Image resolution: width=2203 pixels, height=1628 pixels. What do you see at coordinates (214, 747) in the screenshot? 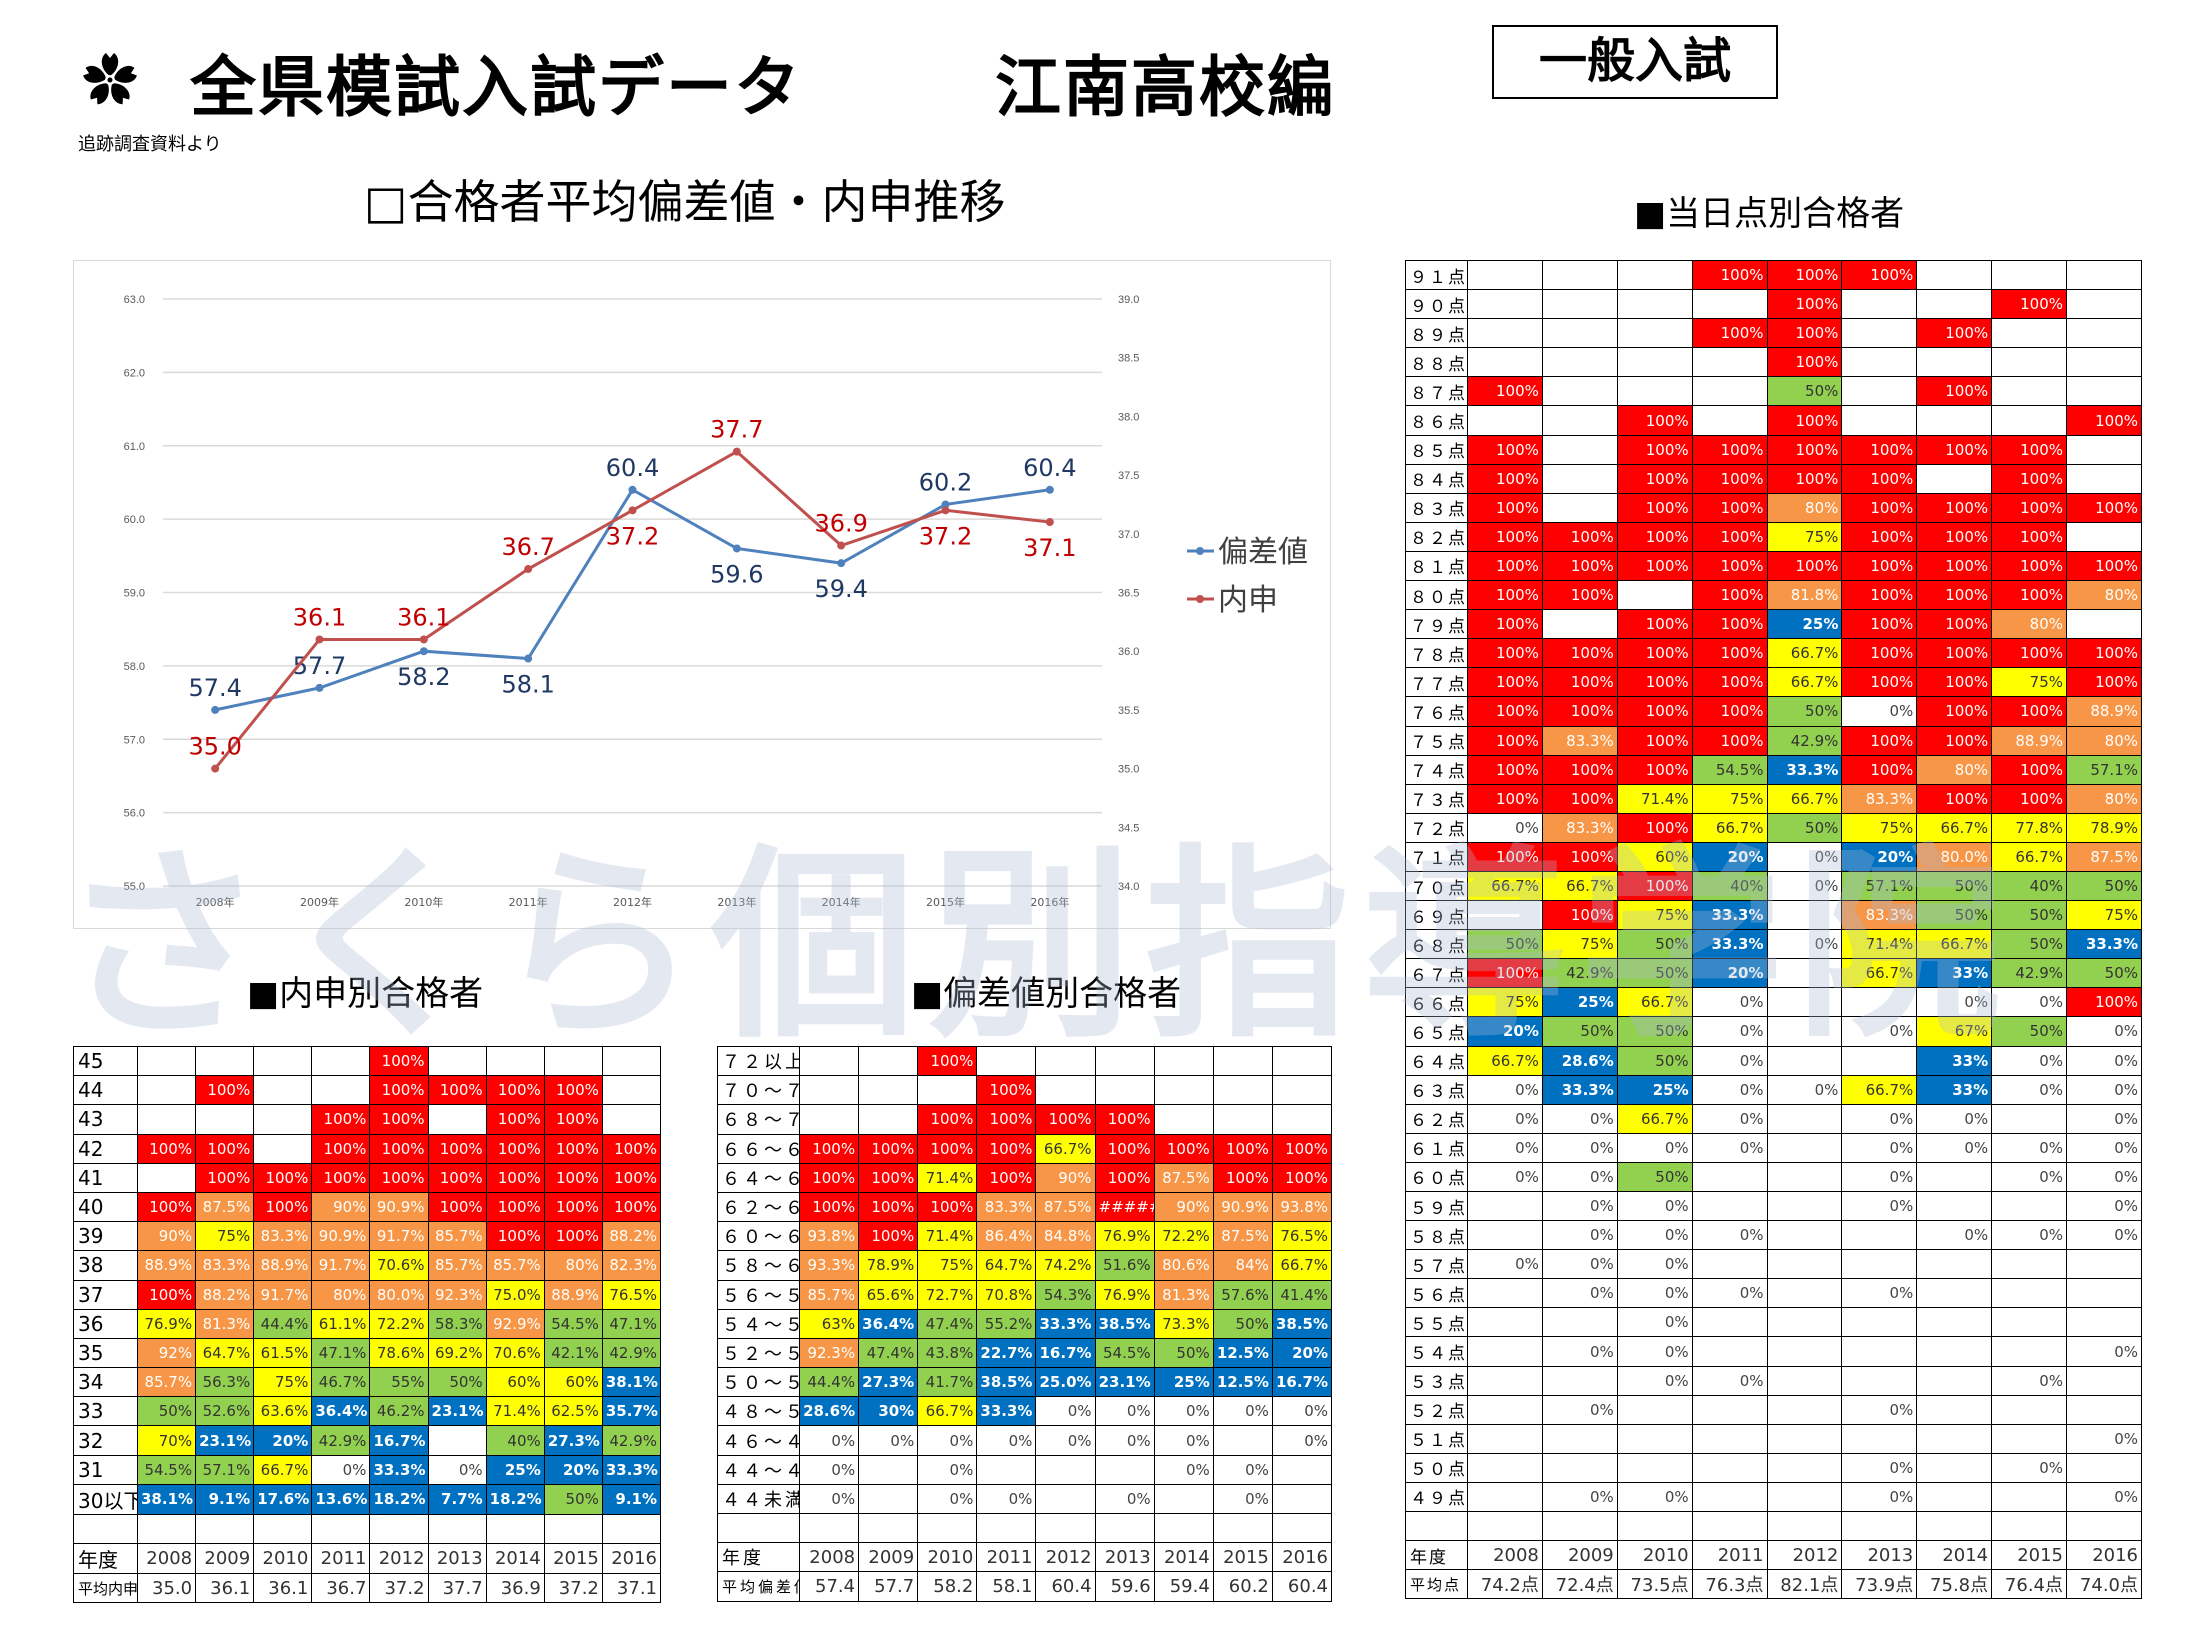
I see `data-label: 35.0` at bounding box center [214, 747].